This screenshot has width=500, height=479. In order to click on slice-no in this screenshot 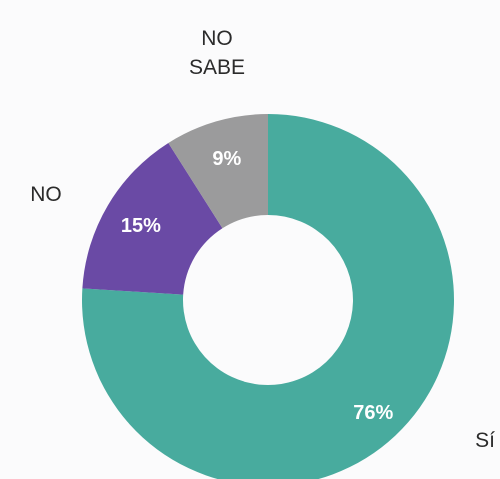, I will do `click(152, 218)`.